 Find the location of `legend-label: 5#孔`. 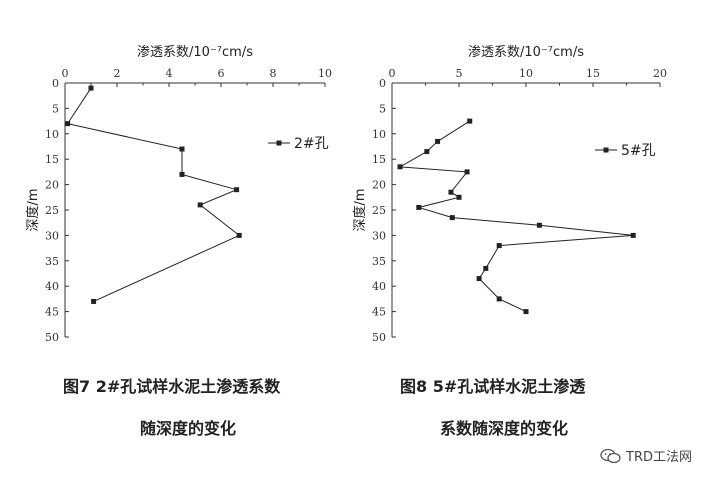

legend-label: 5#孔 is located at coordinates (638, 151).